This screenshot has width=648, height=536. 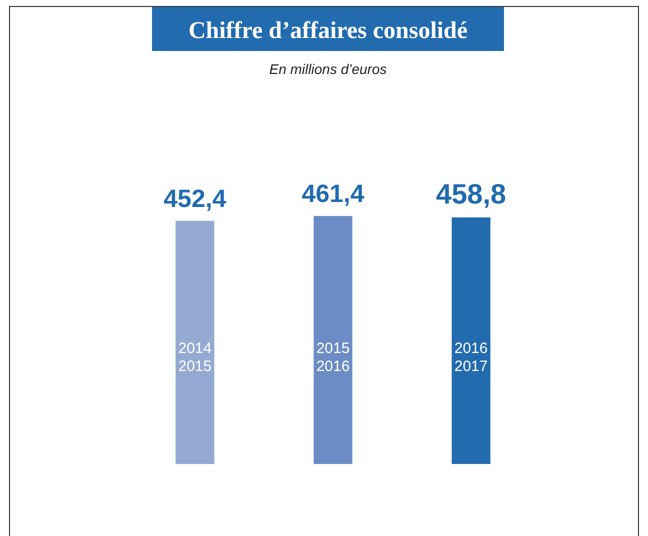 I want to click on data-label: 452,4, so click(x=195, y=198).